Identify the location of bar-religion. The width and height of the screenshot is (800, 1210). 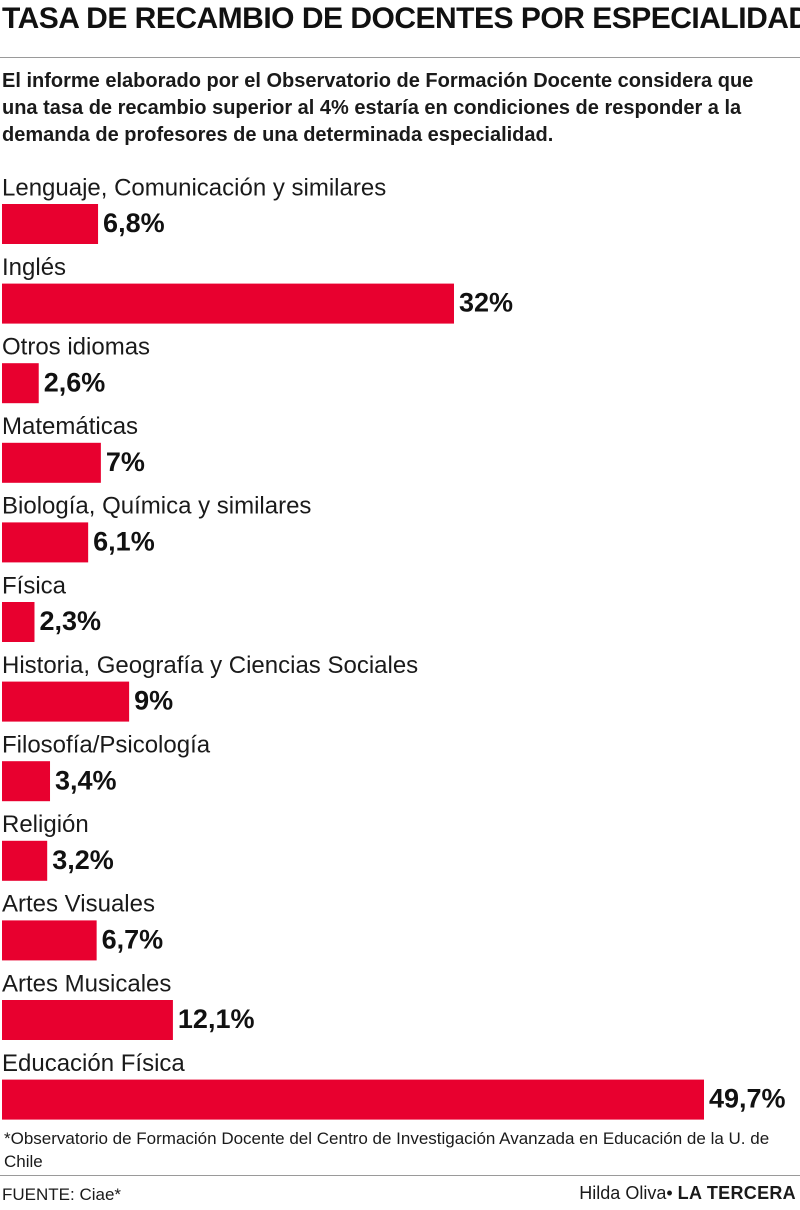
(25, 860).